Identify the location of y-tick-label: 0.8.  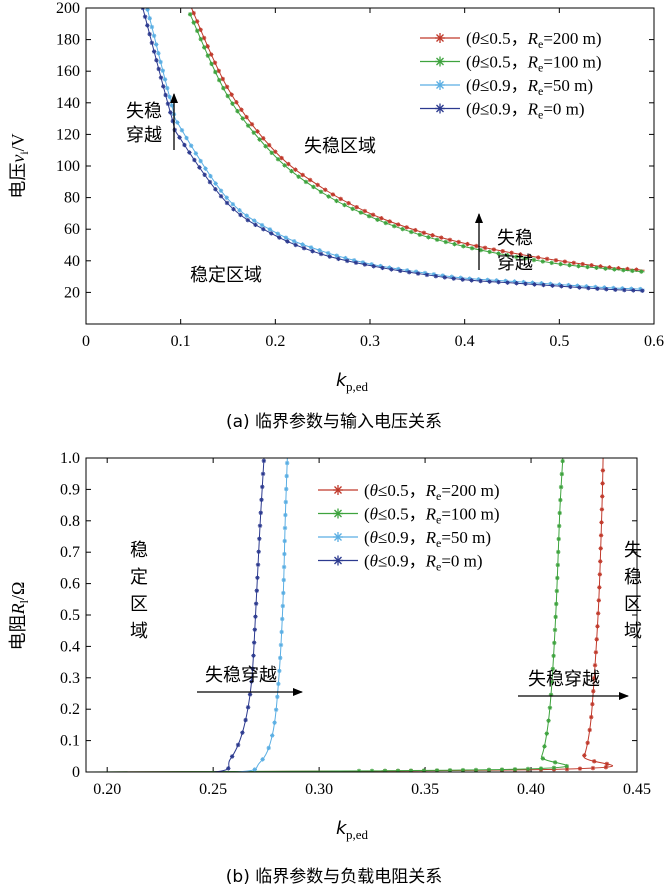
(70, 521).